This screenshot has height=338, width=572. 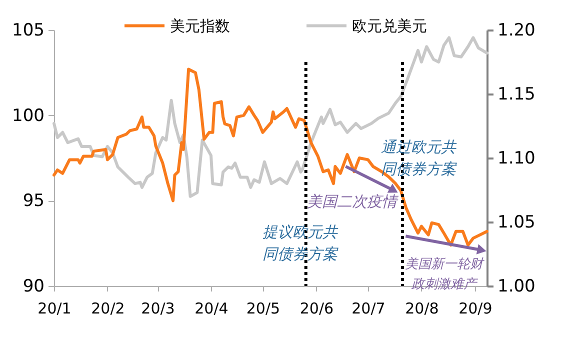 What do you see at coordinates (517, 30) in the screenshot?
I see `y2-tick-label: 1.20` at bounding box center [517, 30].